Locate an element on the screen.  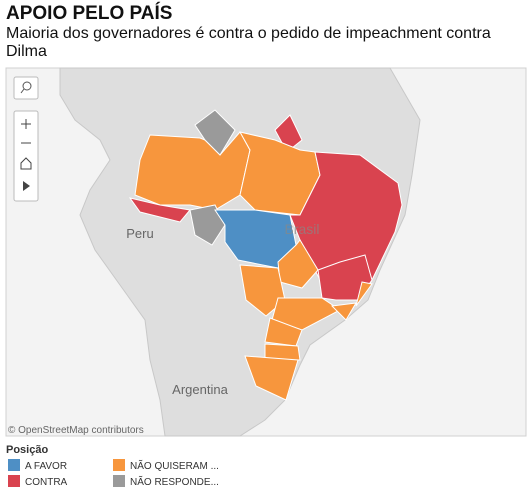
zoom-panel is located at coordinates (26, 156).